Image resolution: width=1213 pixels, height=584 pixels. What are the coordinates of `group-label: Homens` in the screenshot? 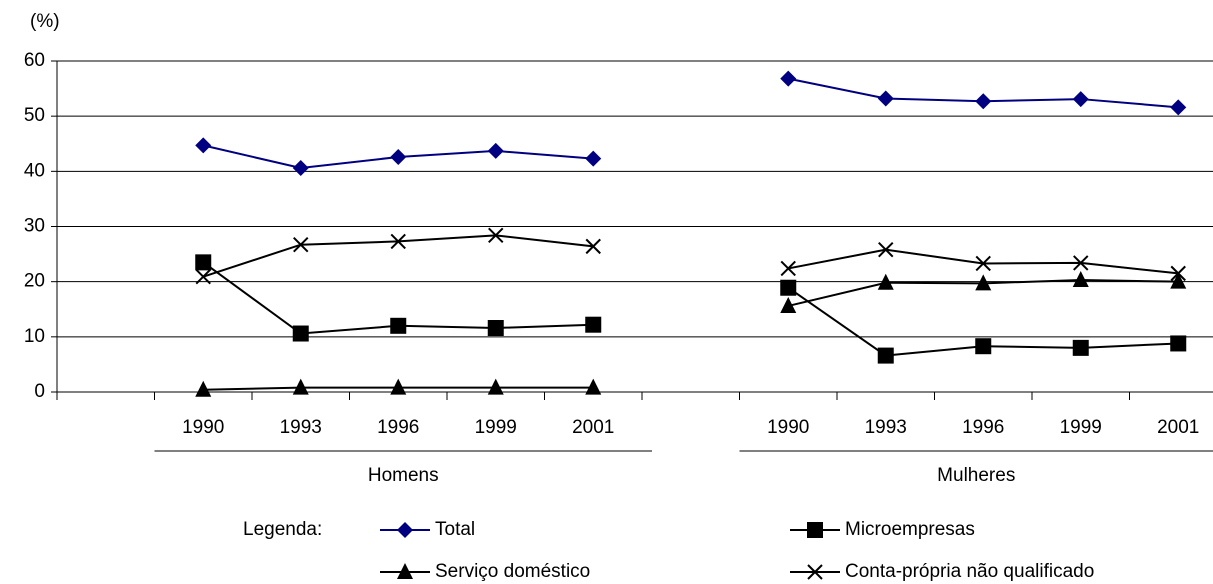 It's located at (403, 475).